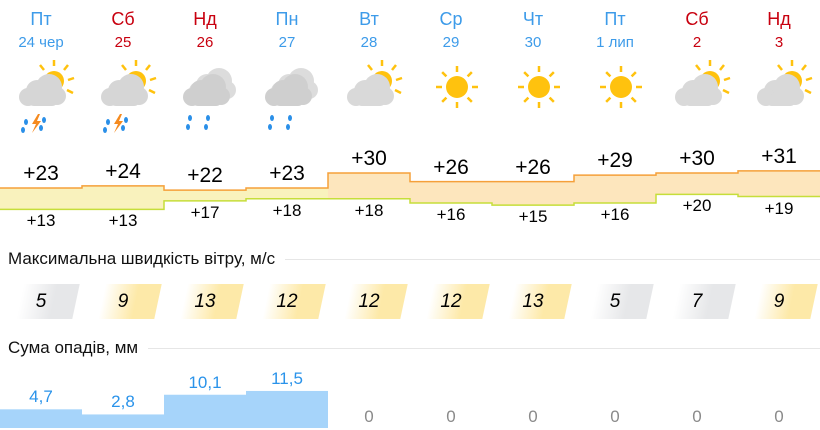 The image size is (820, 430). I want to click on temperature-band, so click(410, 190).